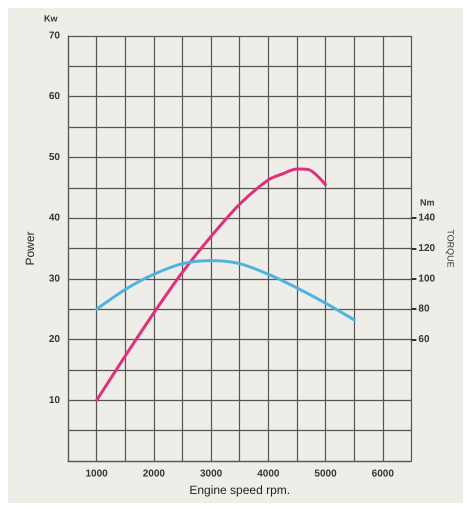 This screenshot has height=511, width=467. Describe the element at coordinates (54, 400) in the screenshot. I see `y-tick-label: 10` at that location.